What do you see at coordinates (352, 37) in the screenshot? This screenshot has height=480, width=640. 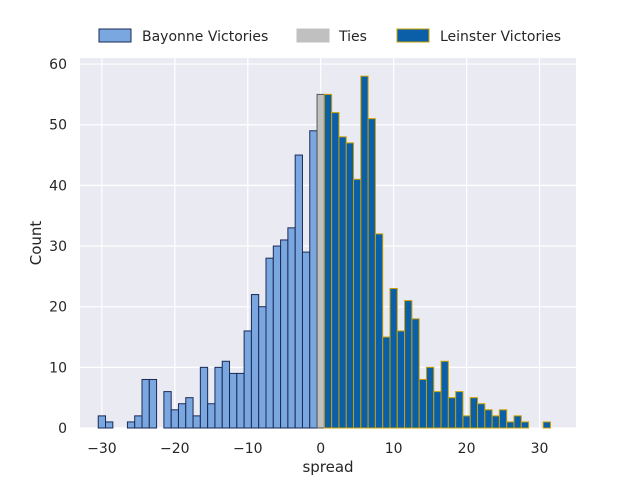 I see `legend-label-ties: Ties` at bounding box center [352, 37].